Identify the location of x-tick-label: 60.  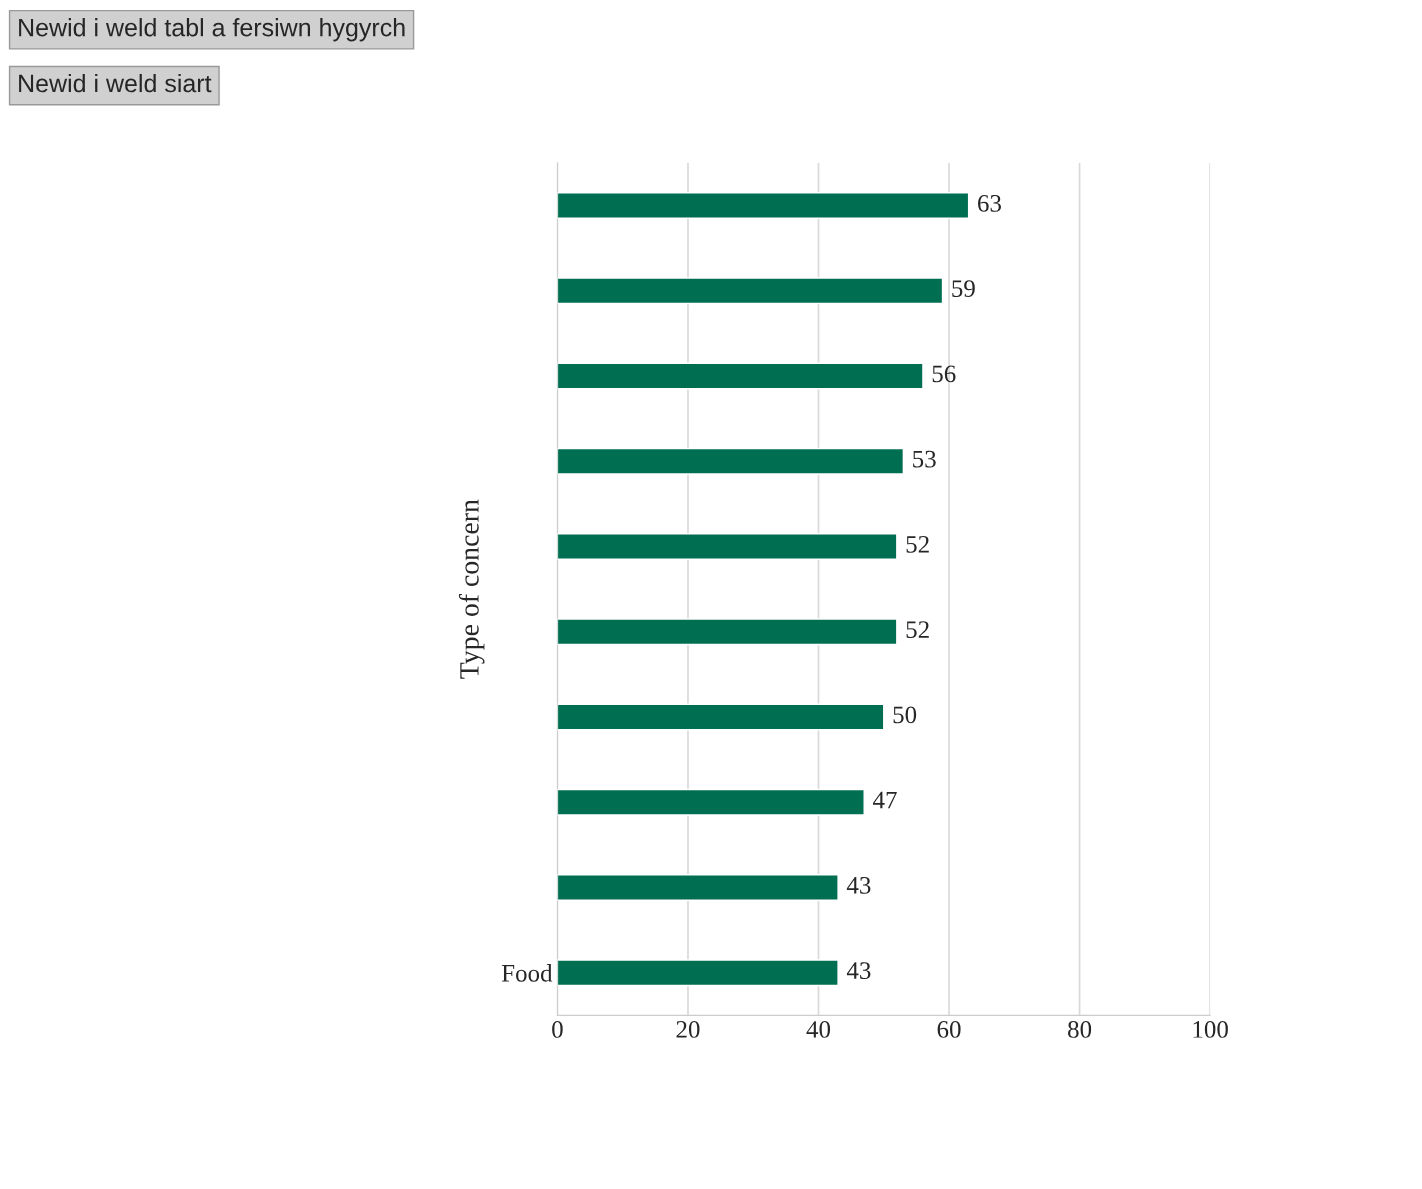
(949, 1029).